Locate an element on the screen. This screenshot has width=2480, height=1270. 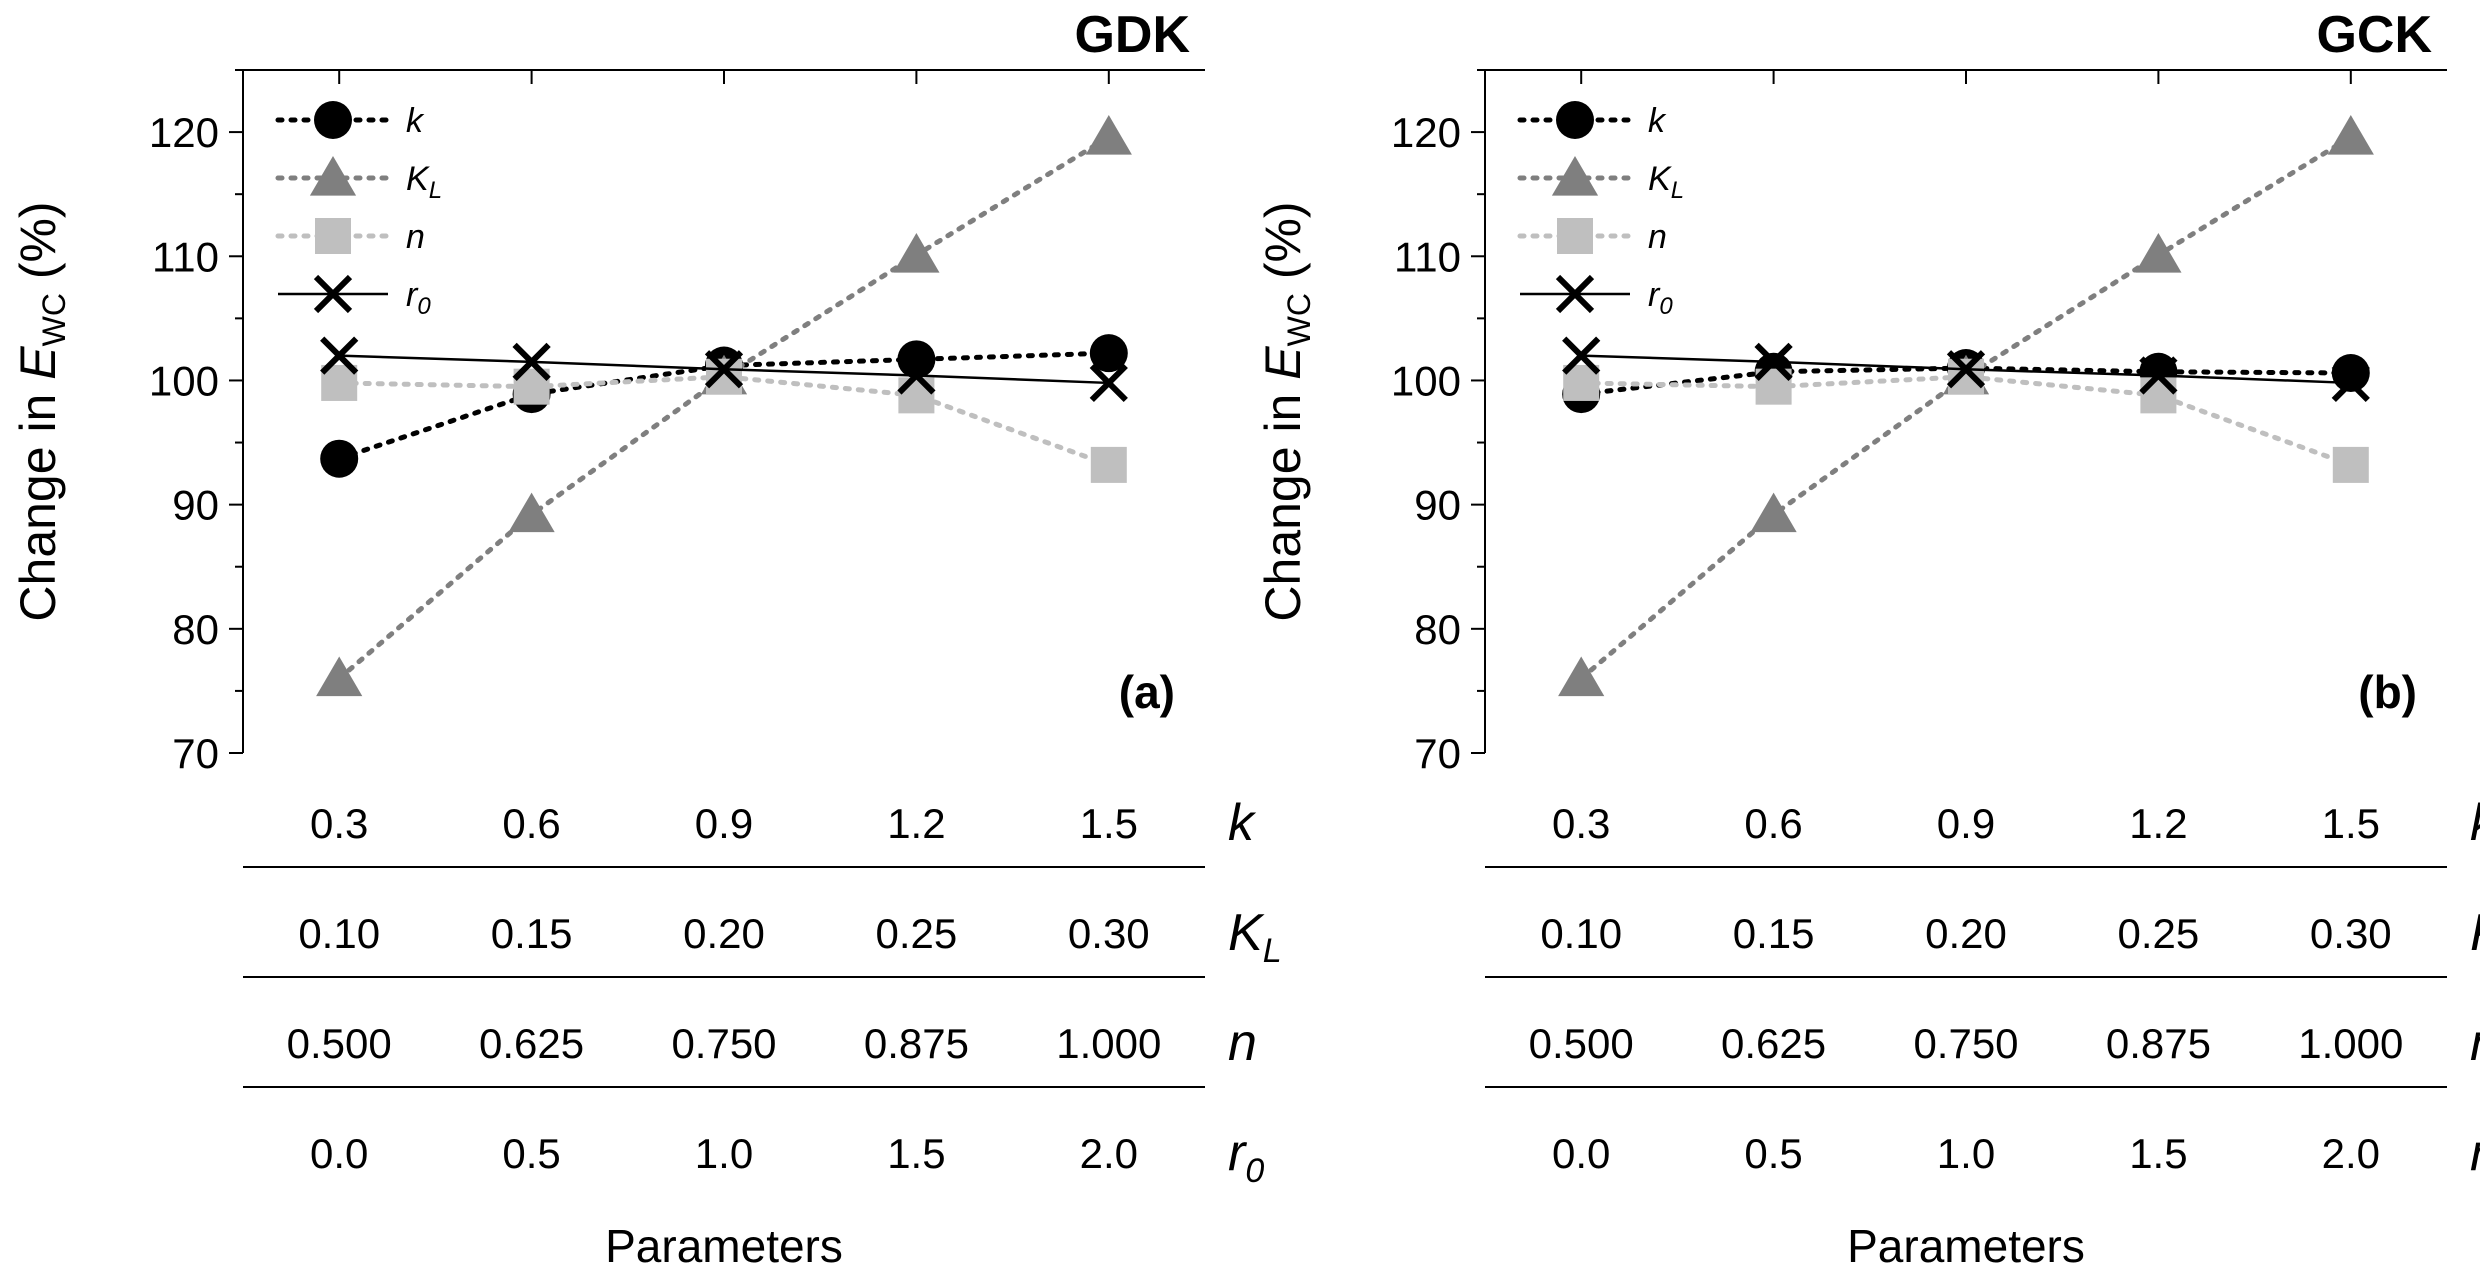
series-n is located at coordinates (724, 420).